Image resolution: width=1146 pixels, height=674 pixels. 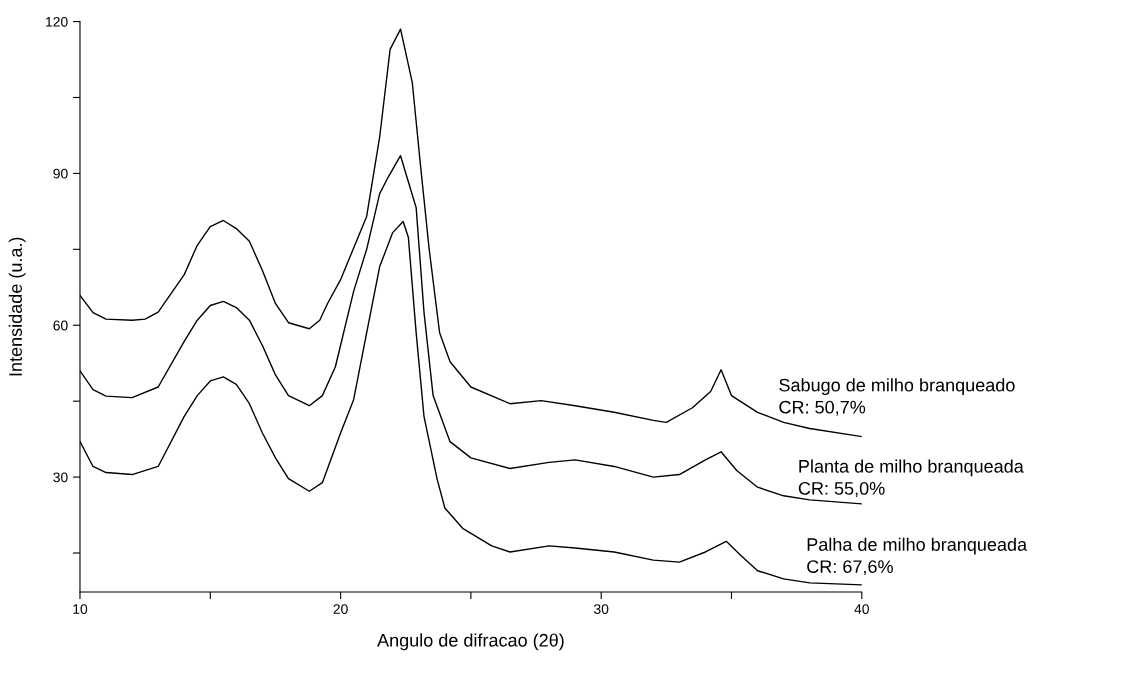 What do you see at coordinates (470, 642) in the screenshot?
I see `x-axis-title: Angulo de difracao (2θ)` at bounding box center [470, 642].